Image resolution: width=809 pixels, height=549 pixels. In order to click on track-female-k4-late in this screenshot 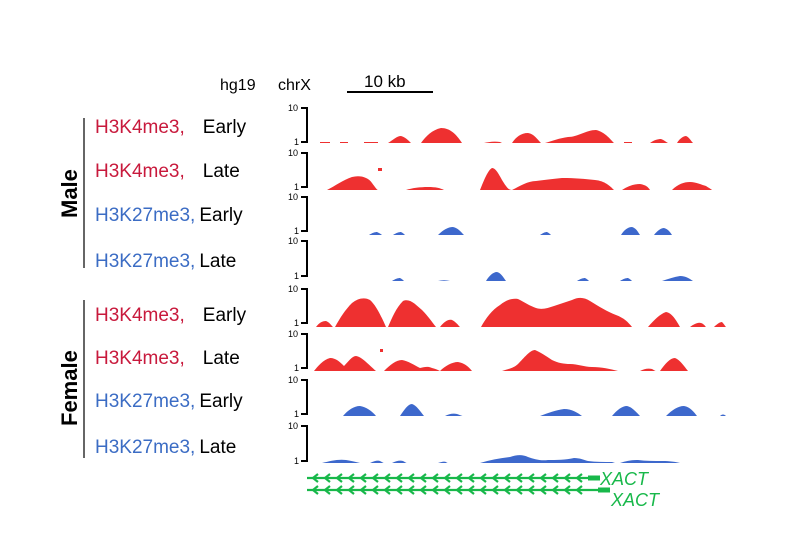, I will do `click(501, 360)`.